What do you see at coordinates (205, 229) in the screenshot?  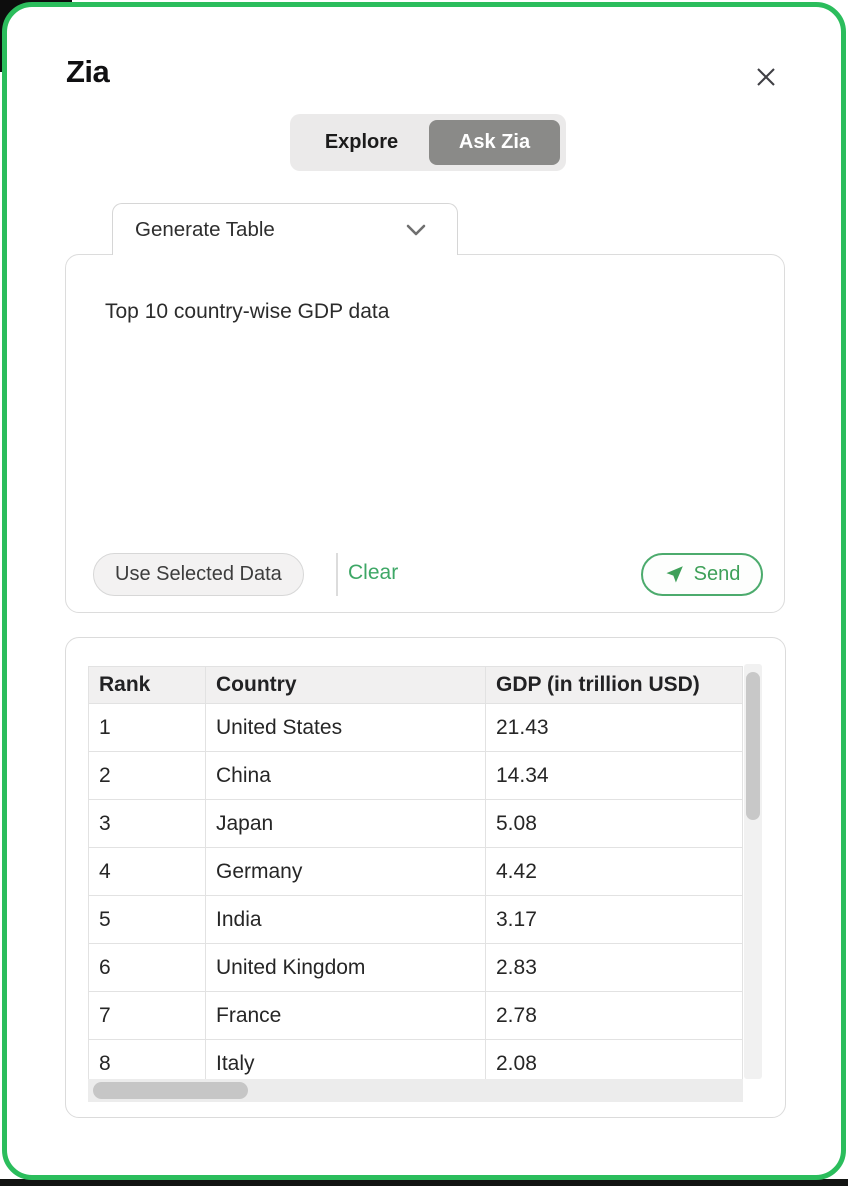 I see `mode-dropdown-label: Generate Table` at bounding box center [205, 229].